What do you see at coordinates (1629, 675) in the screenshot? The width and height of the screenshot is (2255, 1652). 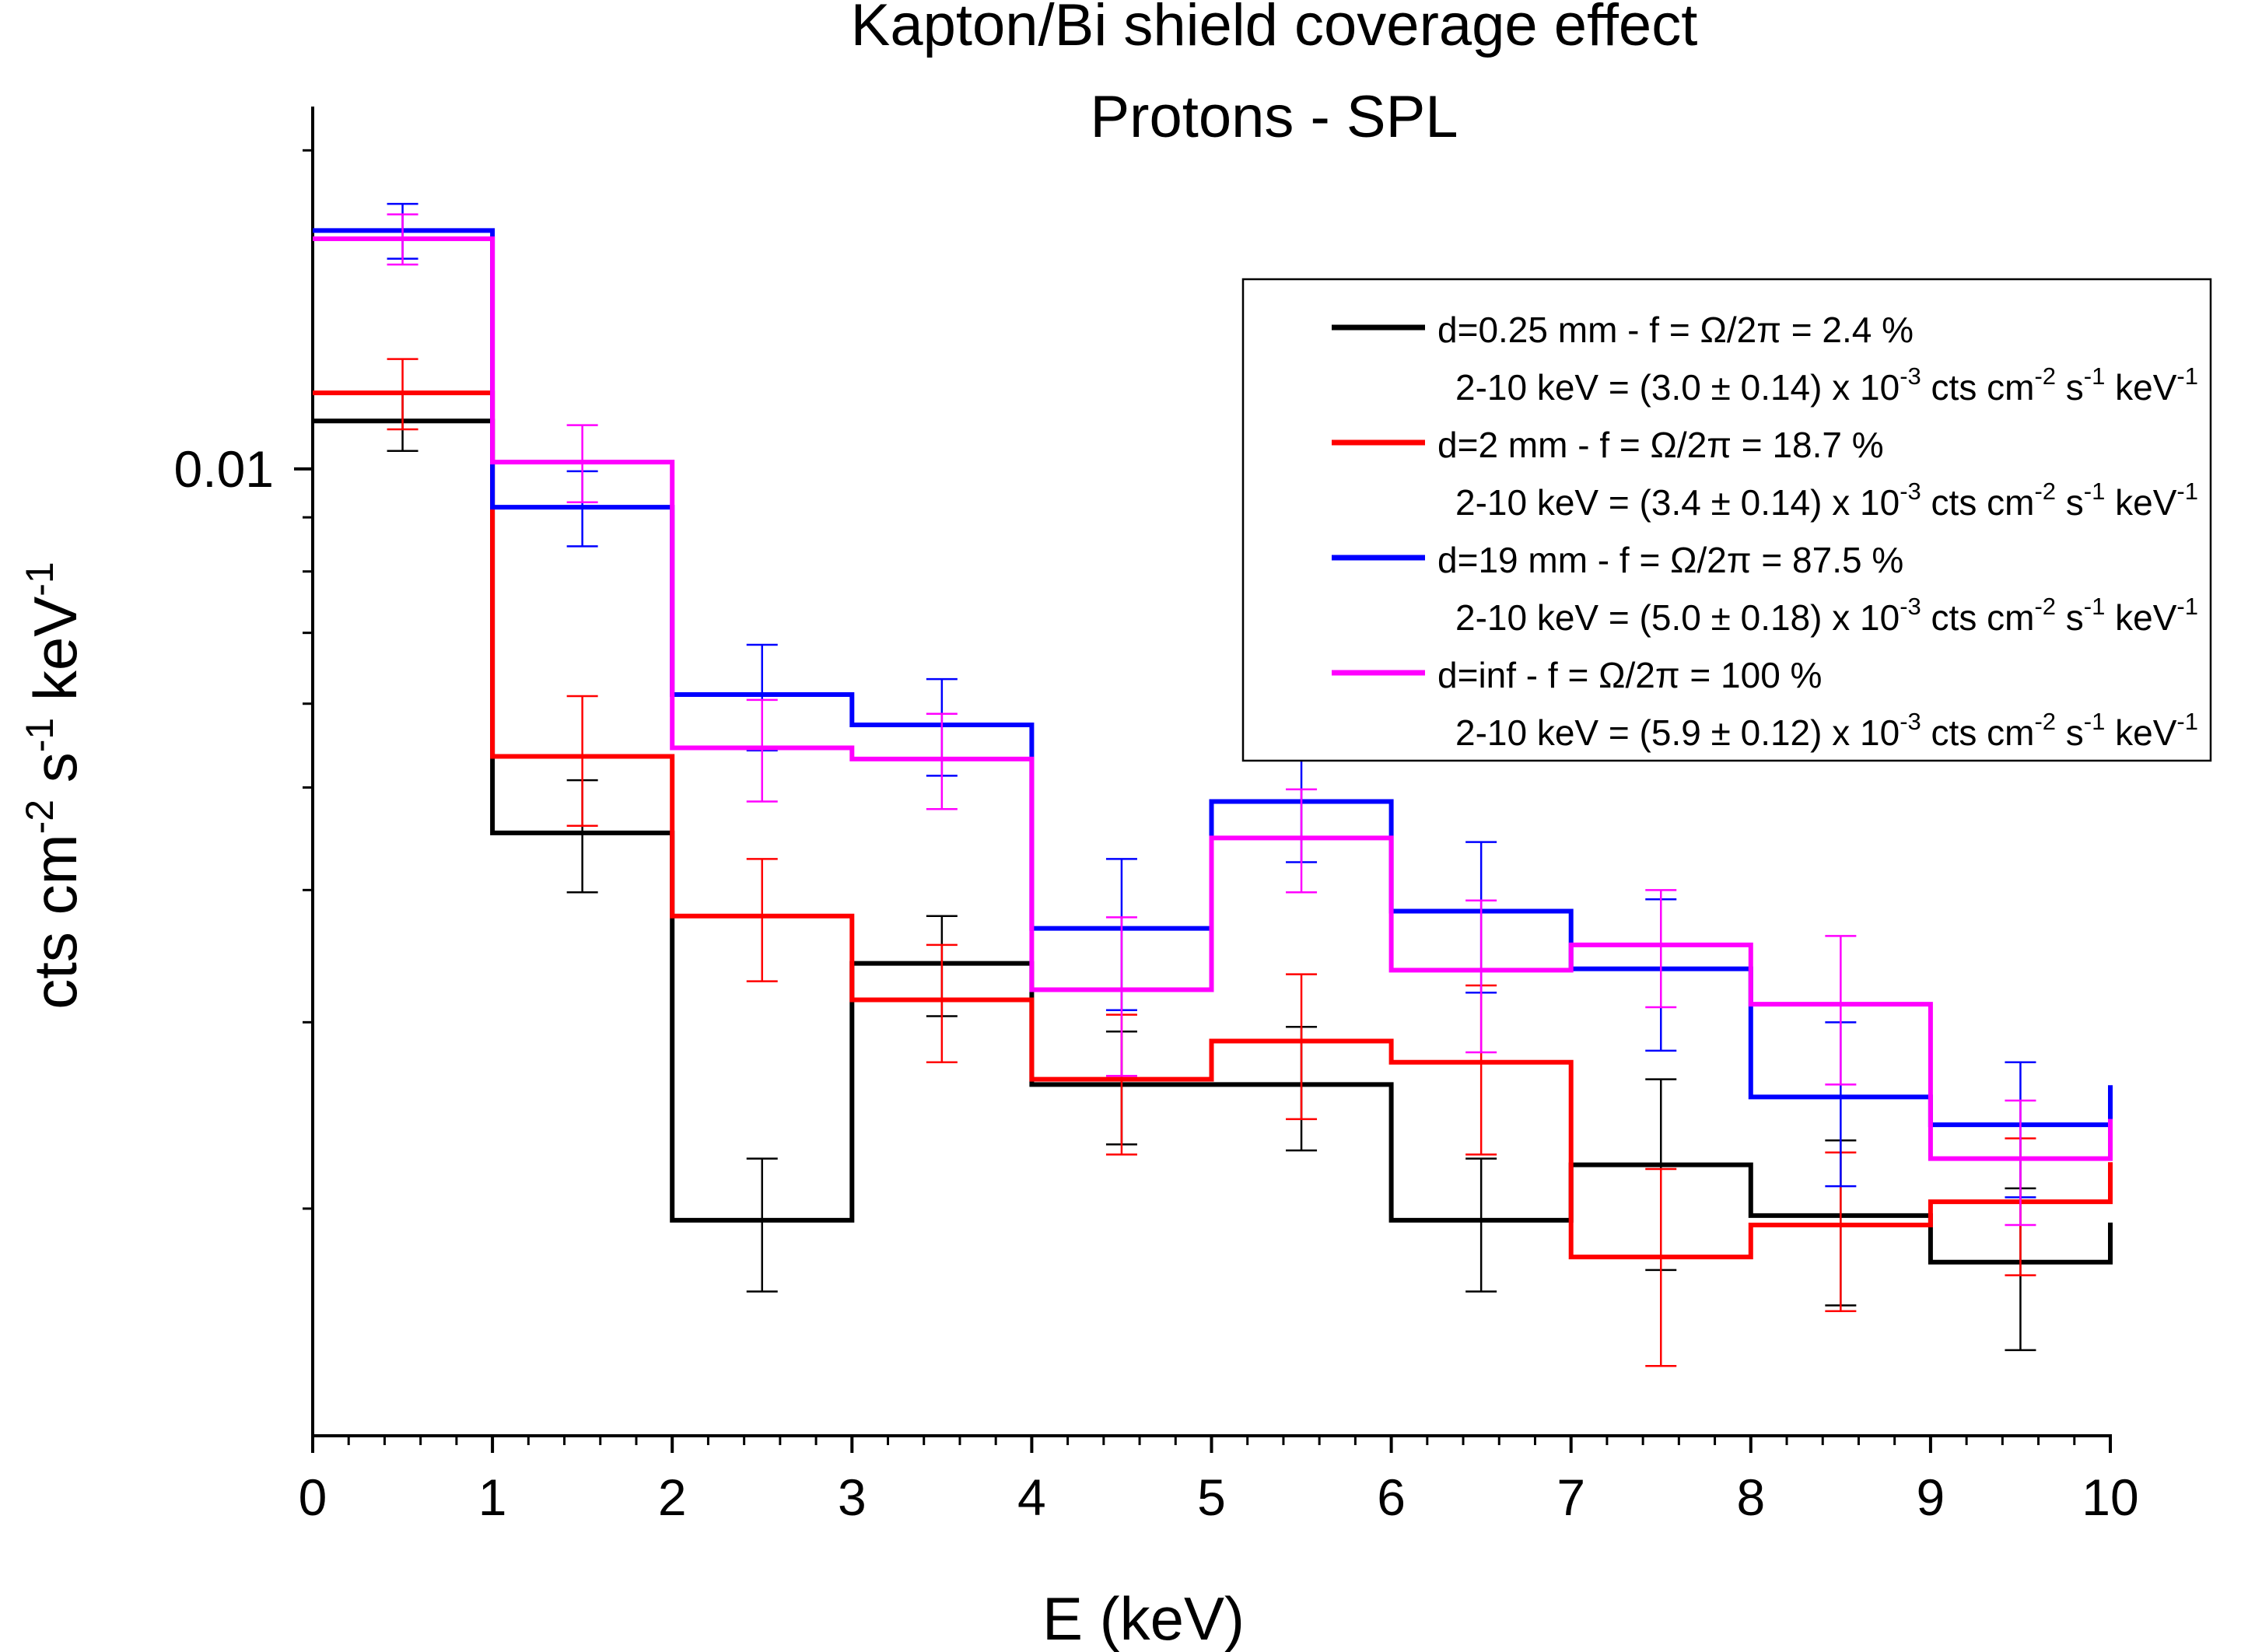 I see `legend-label: d=inf - f = Ω/2π = 100 %` at bounding box center [1629, 675].